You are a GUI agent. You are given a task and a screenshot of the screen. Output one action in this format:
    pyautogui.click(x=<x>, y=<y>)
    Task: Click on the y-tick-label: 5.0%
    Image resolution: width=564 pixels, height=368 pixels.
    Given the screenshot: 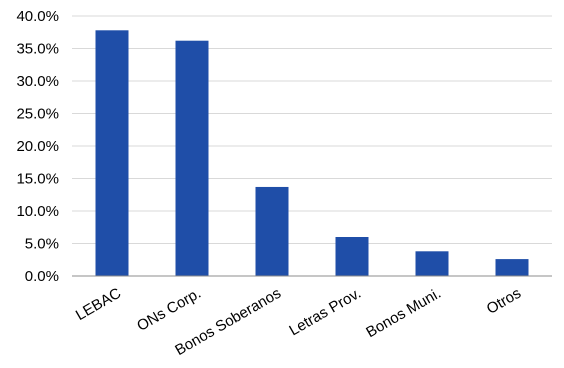 What is the action you would take?
    pyautogui.click(x=42, y=244)
    